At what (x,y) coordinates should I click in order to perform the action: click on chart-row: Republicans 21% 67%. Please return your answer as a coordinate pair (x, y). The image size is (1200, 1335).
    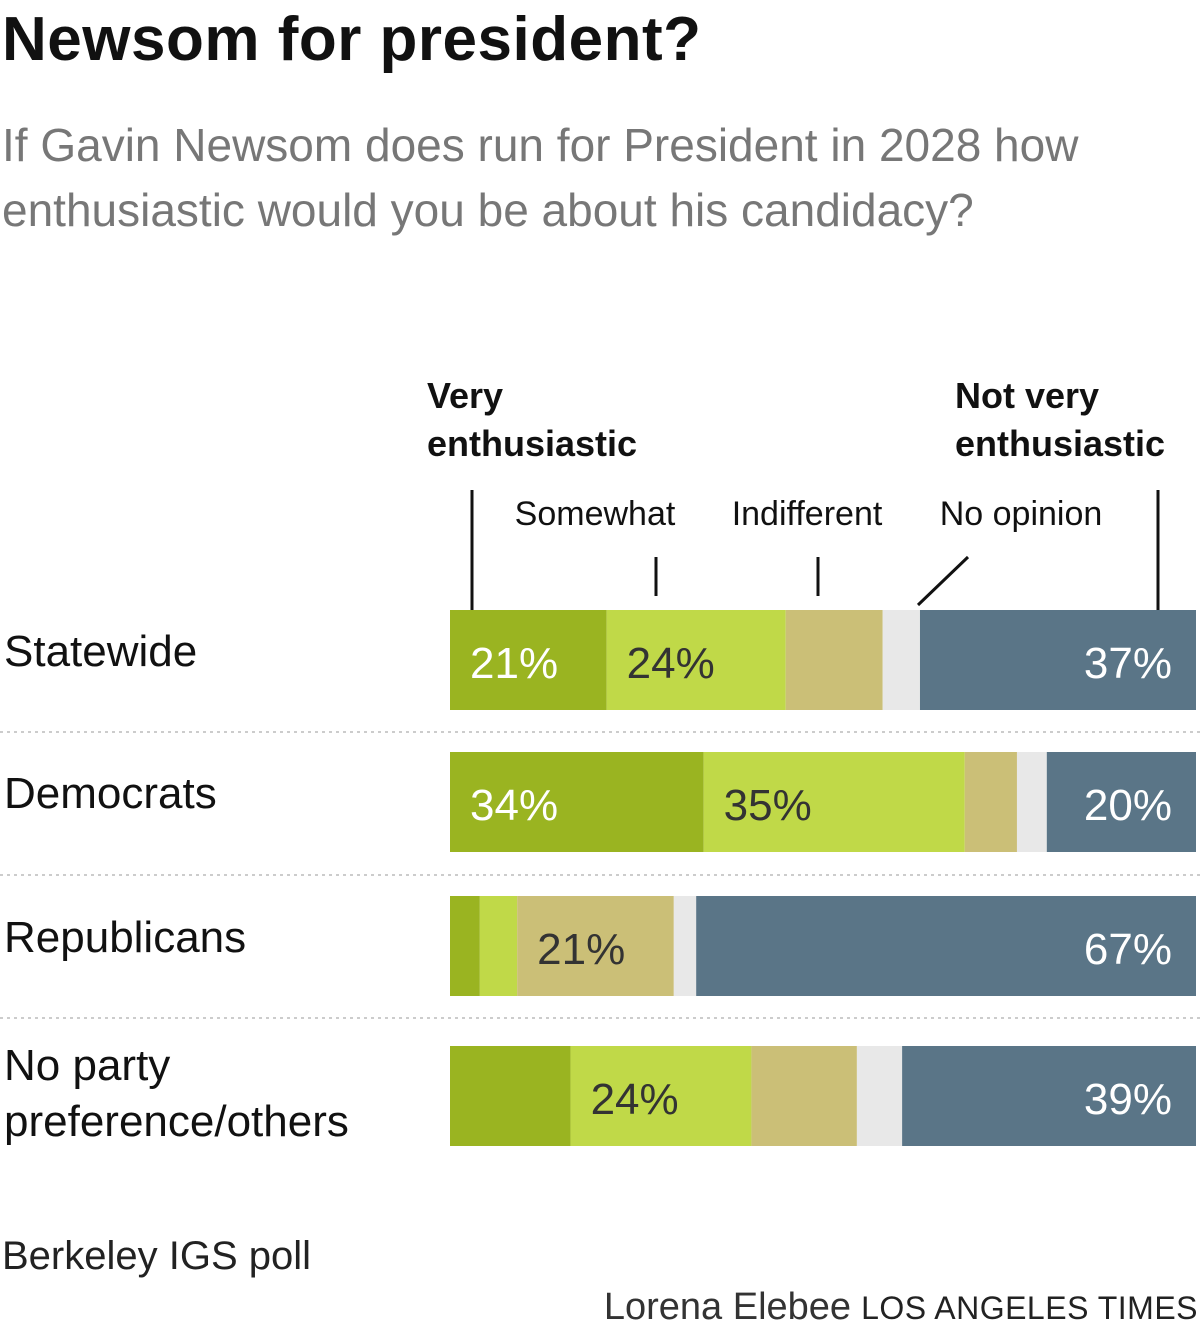
    Looking at the image, I should click on (600, 946).